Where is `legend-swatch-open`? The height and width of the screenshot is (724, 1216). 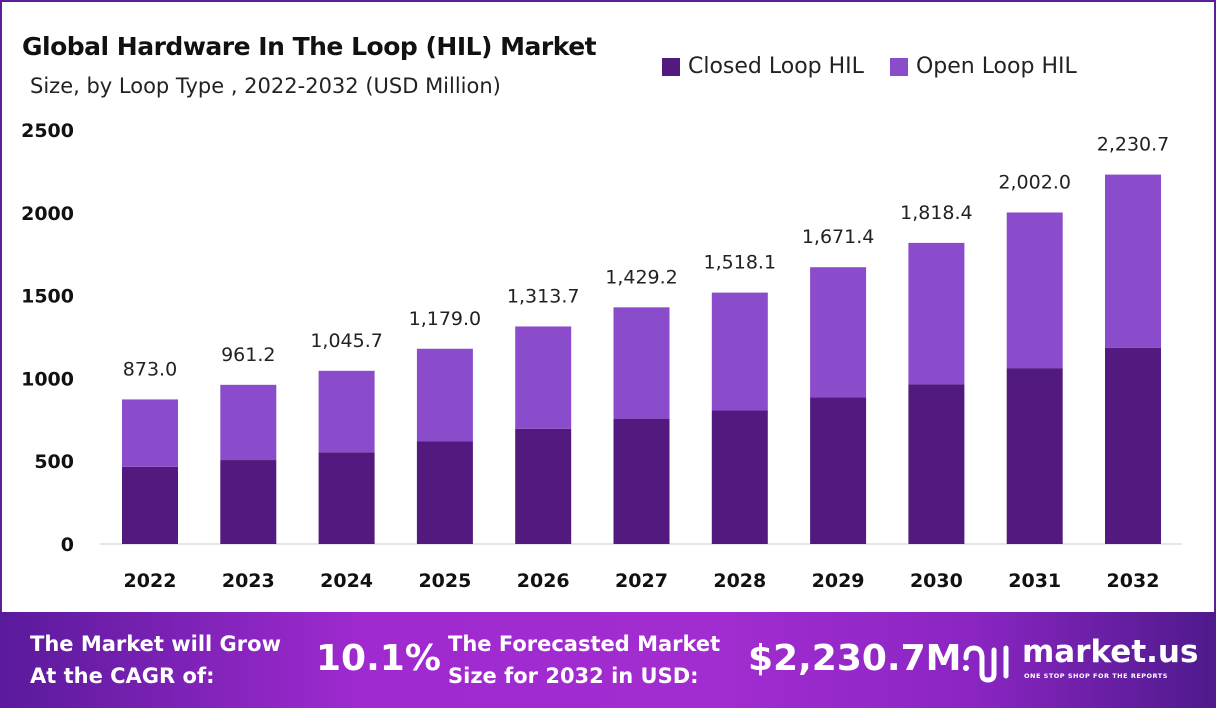 legend-swatch-open is located at coordinates (898, 66).